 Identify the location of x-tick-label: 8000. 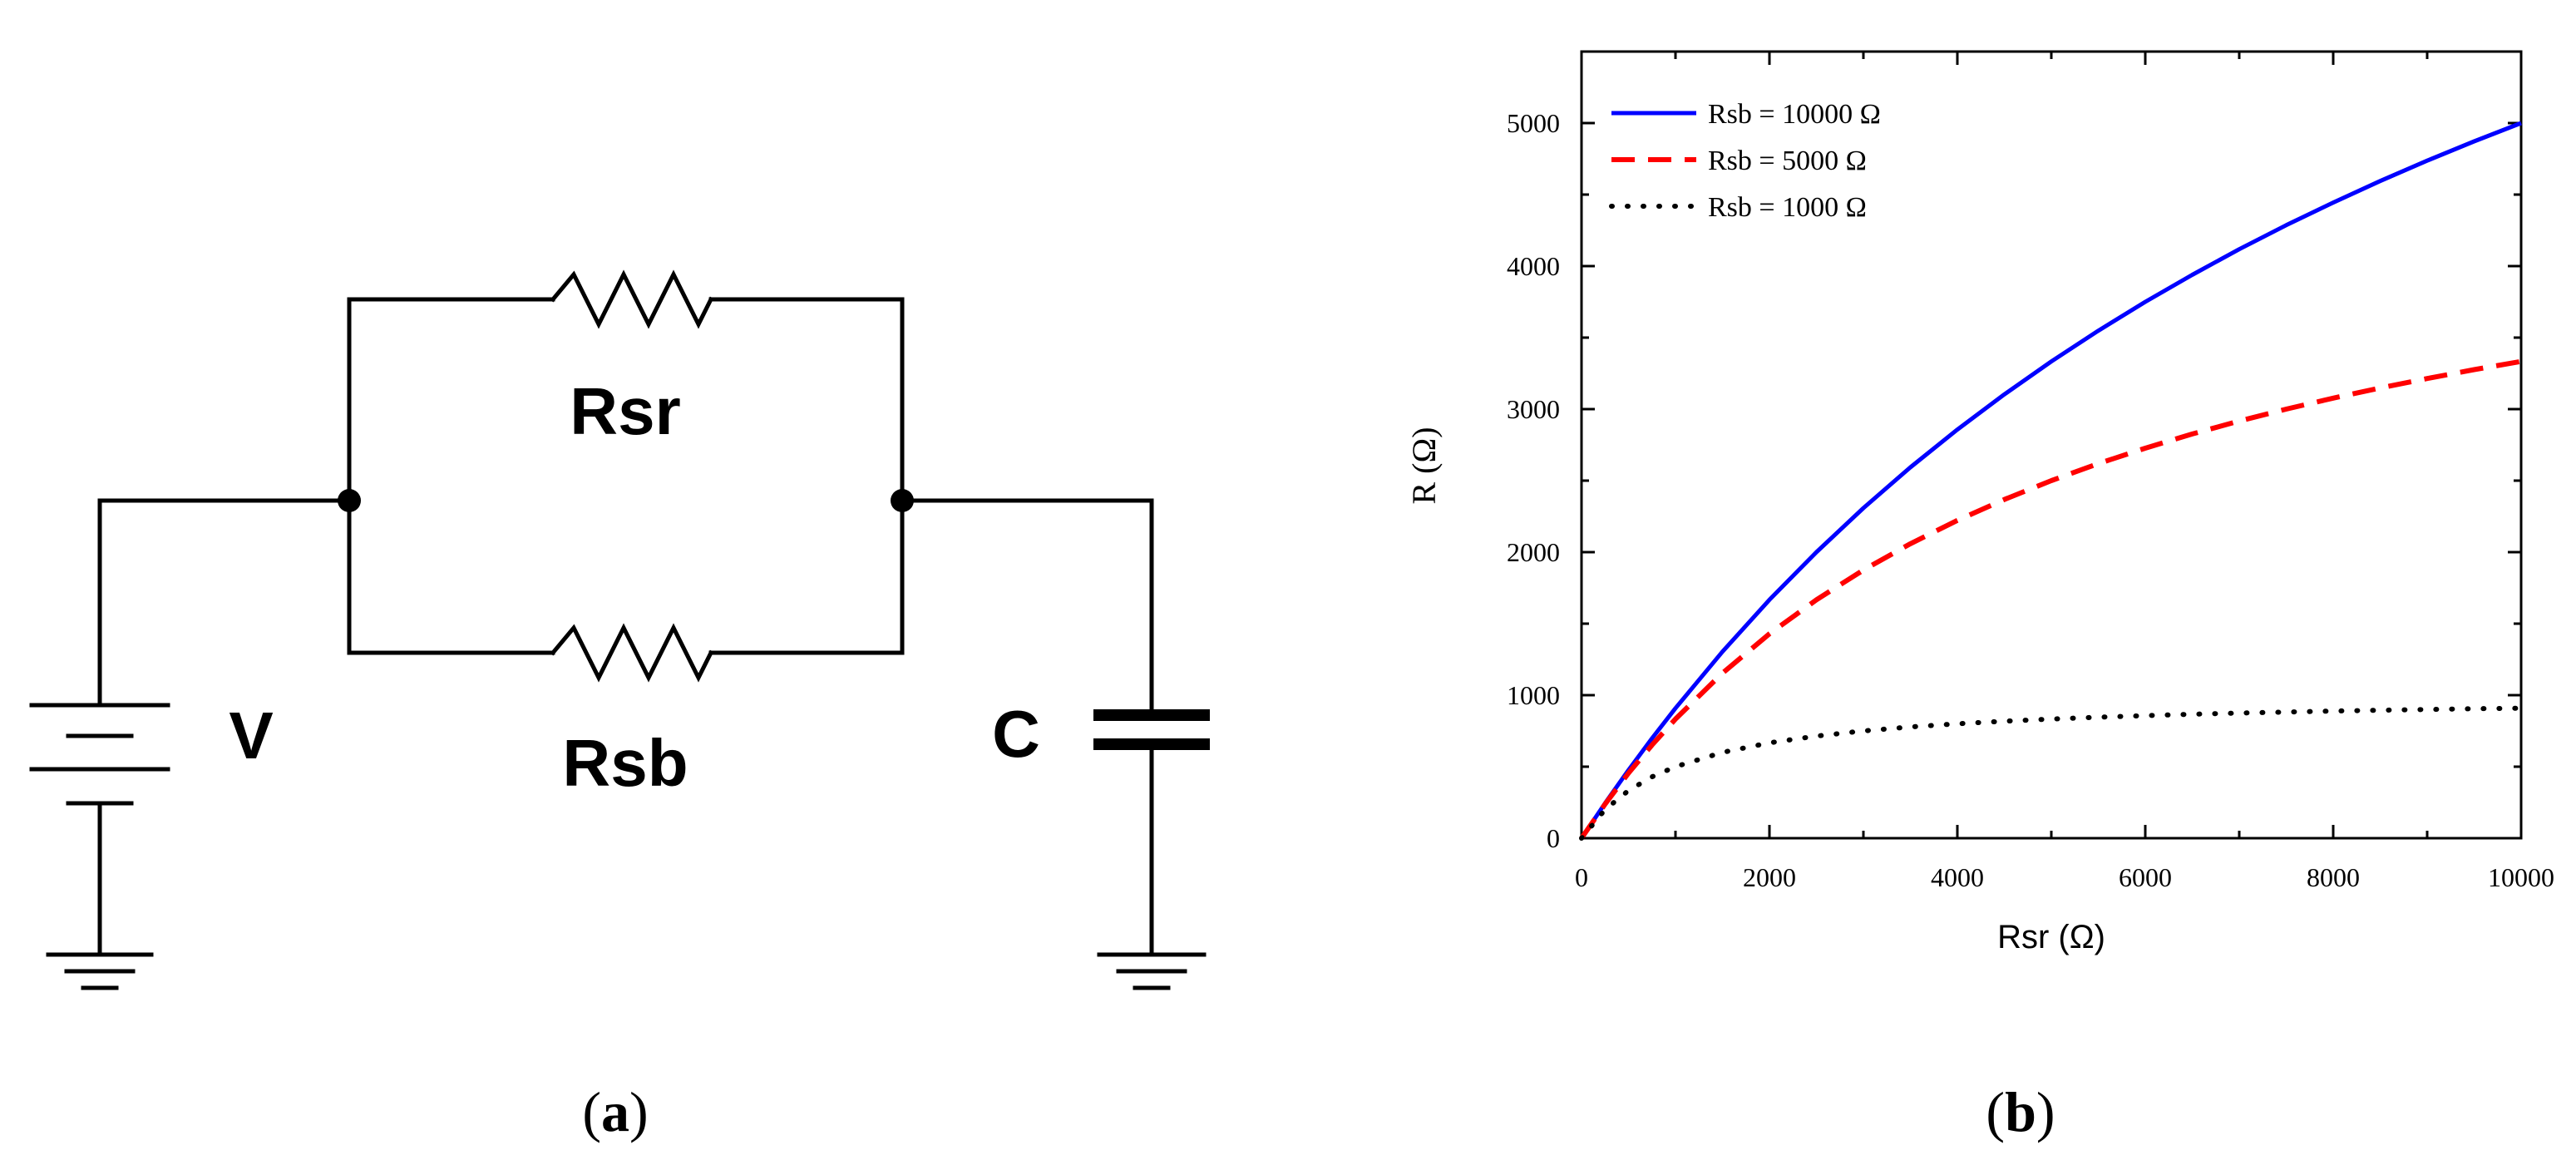
(2333, 877).